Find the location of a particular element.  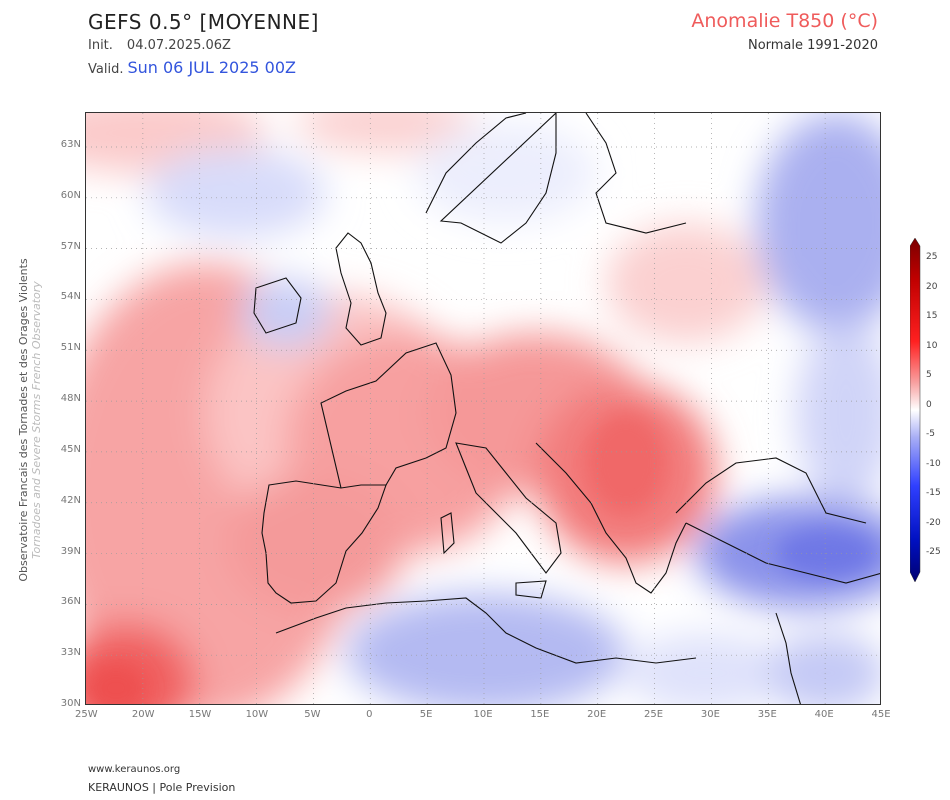

lat-tick-label: 48N is located at coordinates (70, 399).